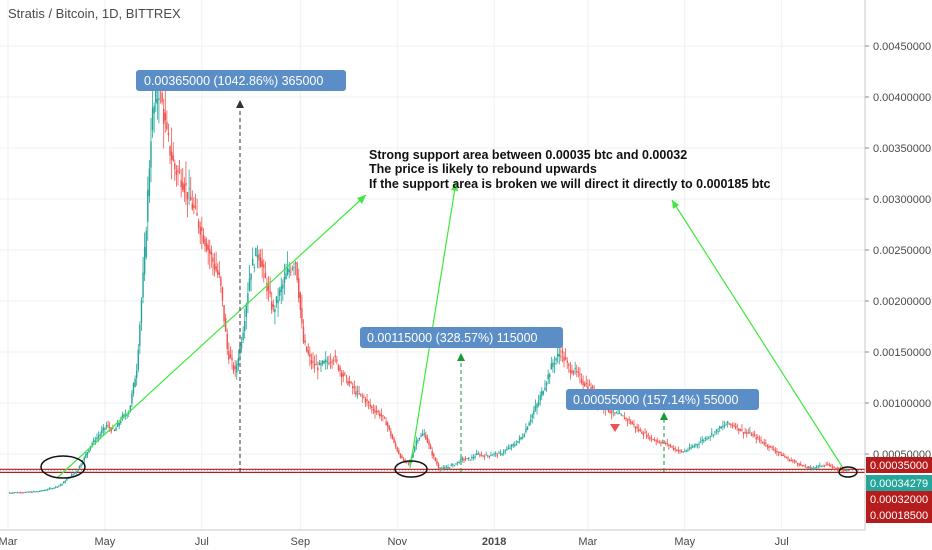 Image resolution: width=932 pixels, height=550 pixels. What do you see at coordinates (902, 404) in the screenshot?
I see `y-tick-label: 0.00100000` at bounding box center [902, 404].